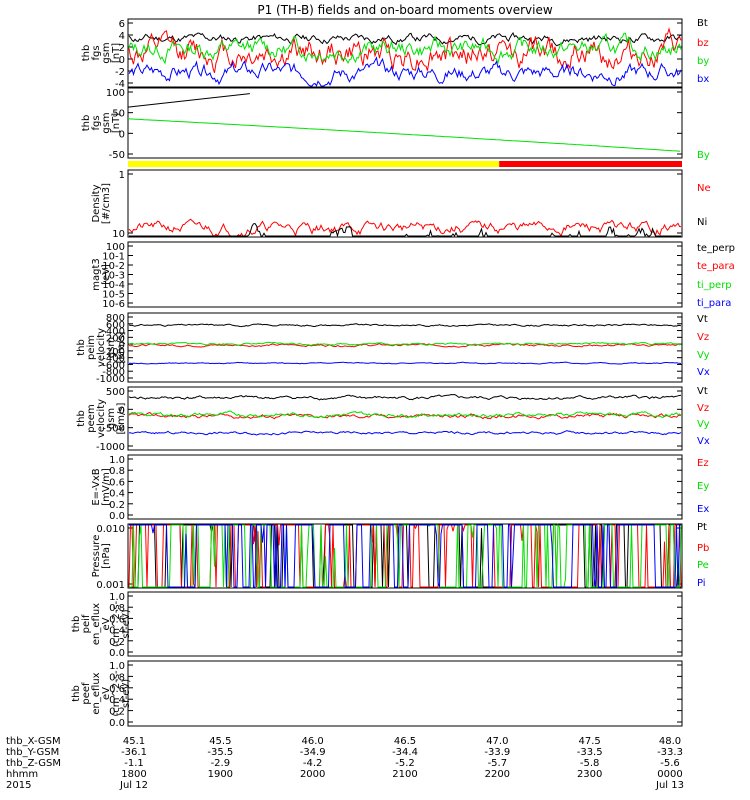  Describe the element at coordinates (113, 372) in the screenshot. I see `y-tick-label: -800` at that location.